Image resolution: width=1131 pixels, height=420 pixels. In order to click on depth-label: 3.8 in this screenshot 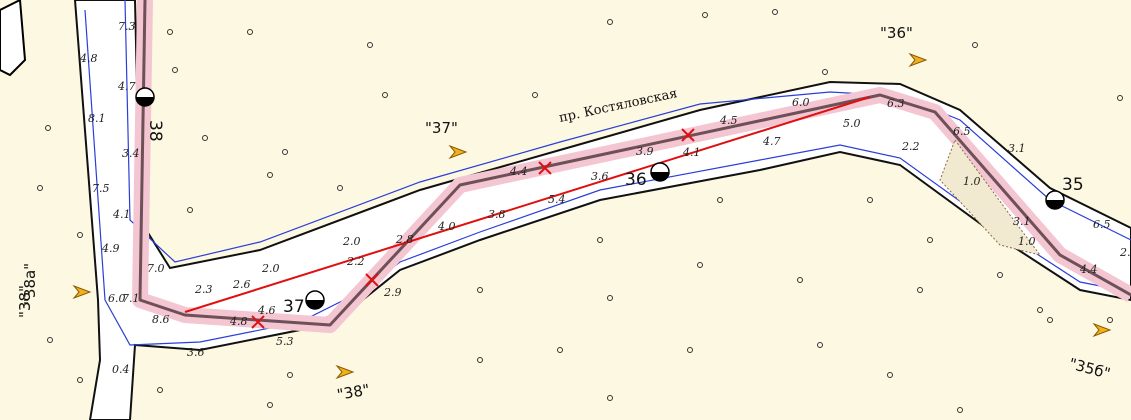, I will do `click(497, 214)`.